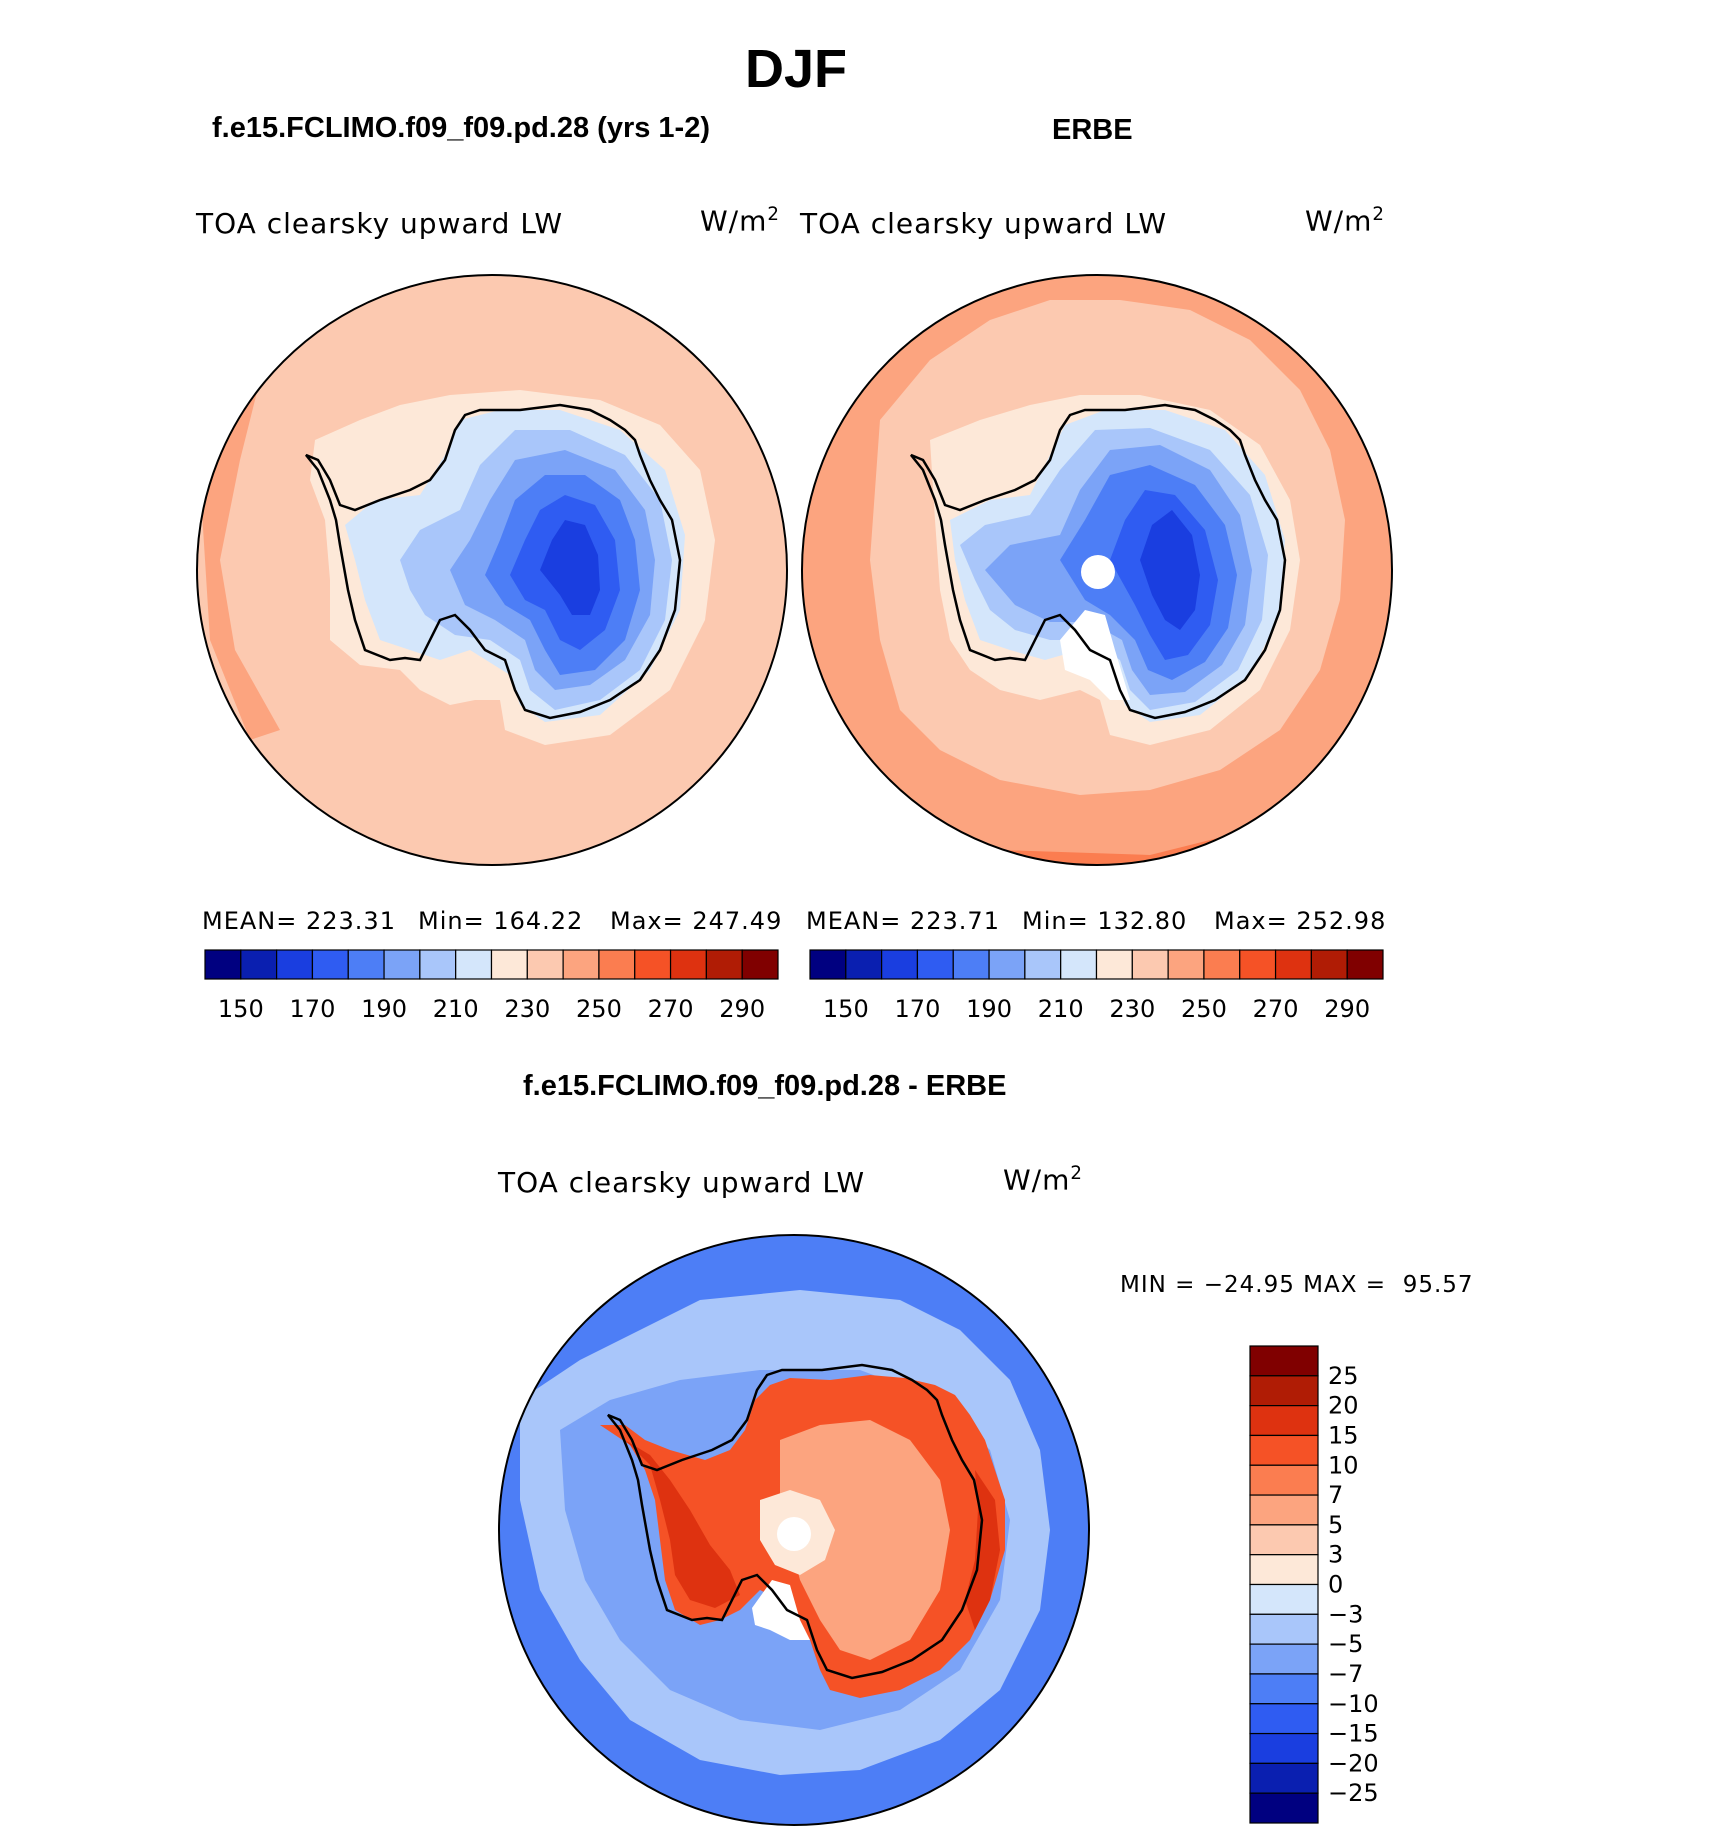 The width and height of the screenshot is (1710, 1840). Describe the element at coordinates (1345, 1644) in the screenshot. I see `colorbar-diff-tick-label: −5` at that location.